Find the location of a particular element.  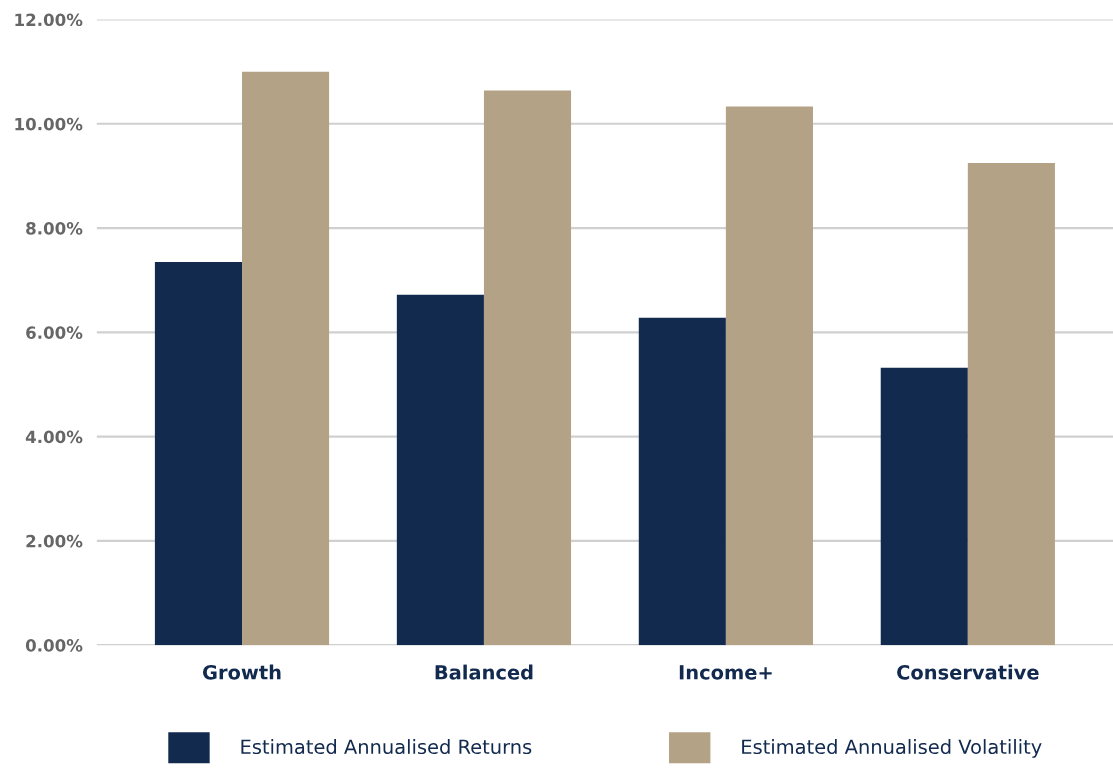

y-tick-label: 10.00% is located at coordinates (49, 124).